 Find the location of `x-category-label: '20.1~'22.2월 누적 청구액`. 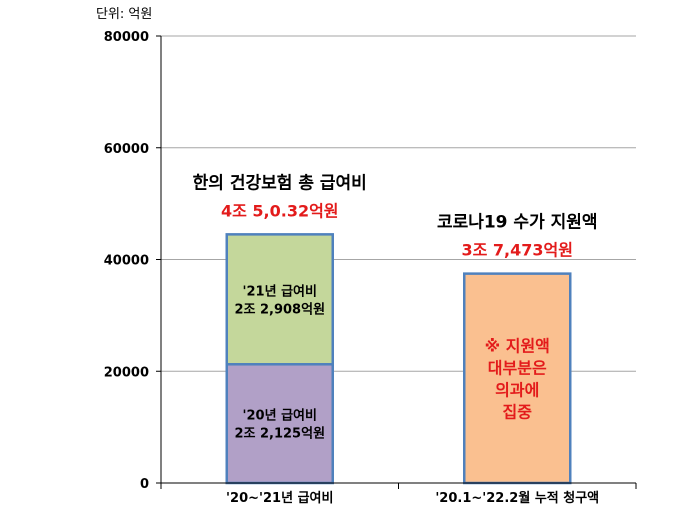

x-category-label: '20.1~'22.2월 누적 청구액 is located at coordinates (517, 498).